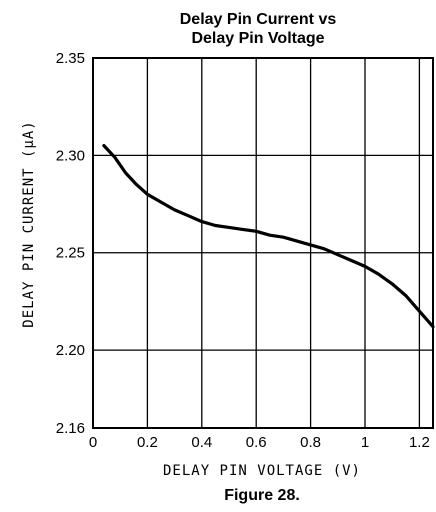  Describe the element at coordinates (256, 442) in the screenshot. I see `x-tick-label-0.6: 0.6` at that location.